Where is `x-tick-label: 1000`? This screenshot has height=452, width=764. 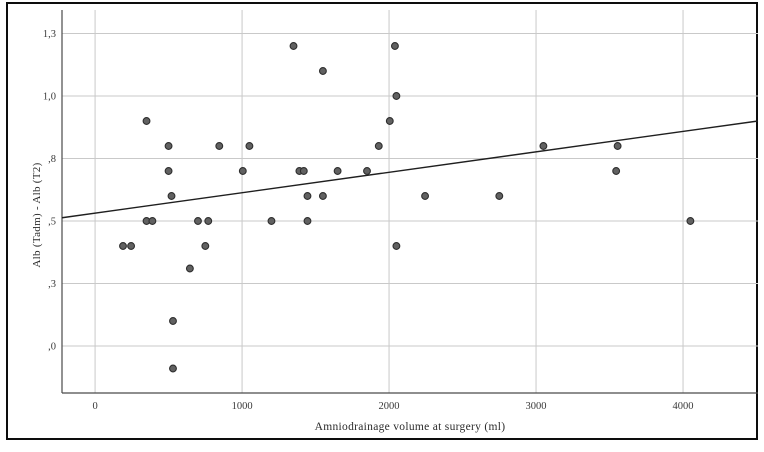 x-tick-label: 1000 is located at coordinates (242, 406).